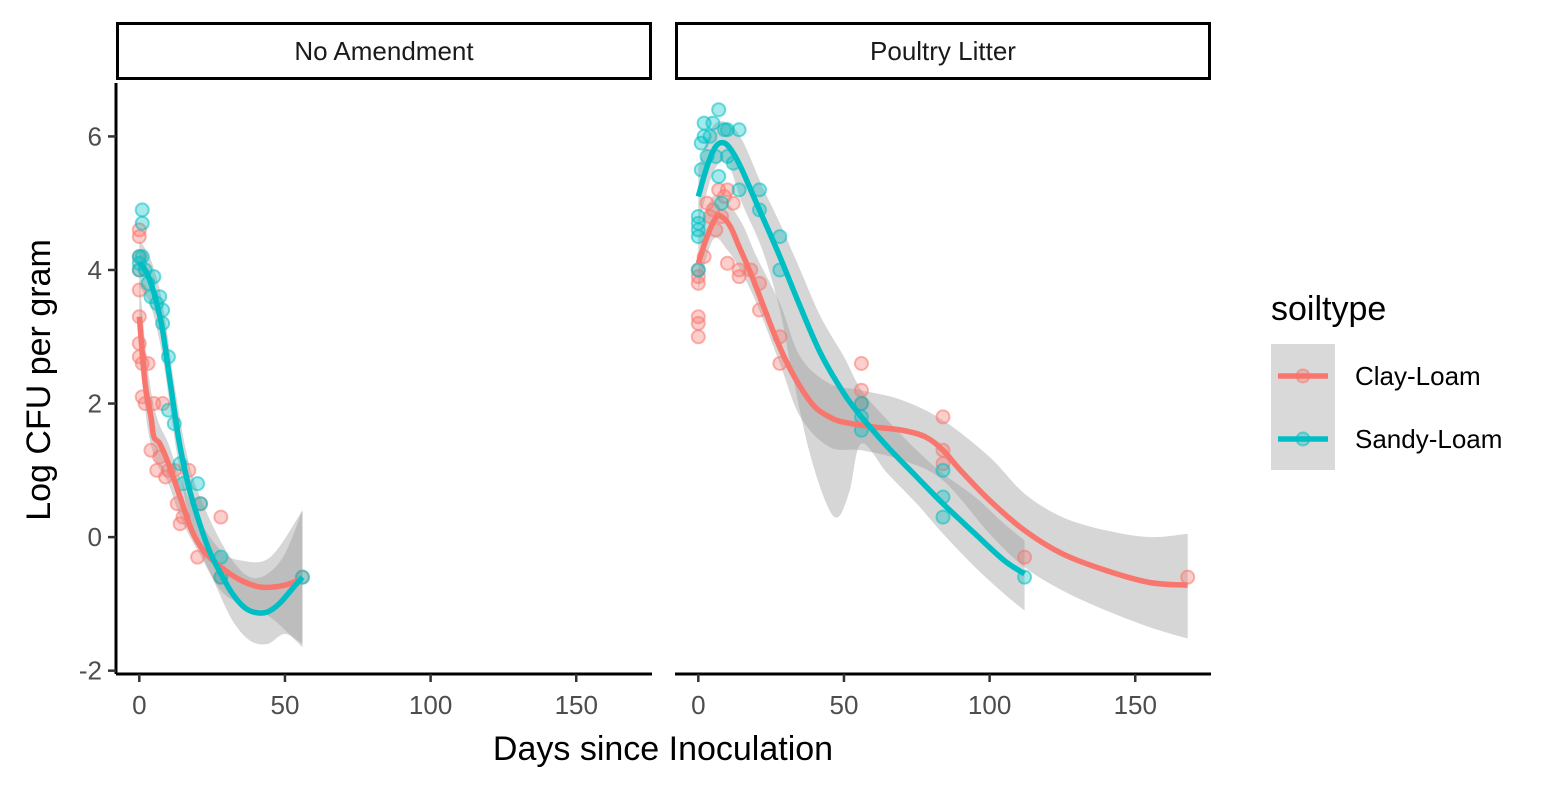 The height and width of the screenshot is (798, 1559). What do you see at coordinates (1328, 309) in the screenshot?
I see `legend-title: soiltype` at bounding box center [1328, 309].